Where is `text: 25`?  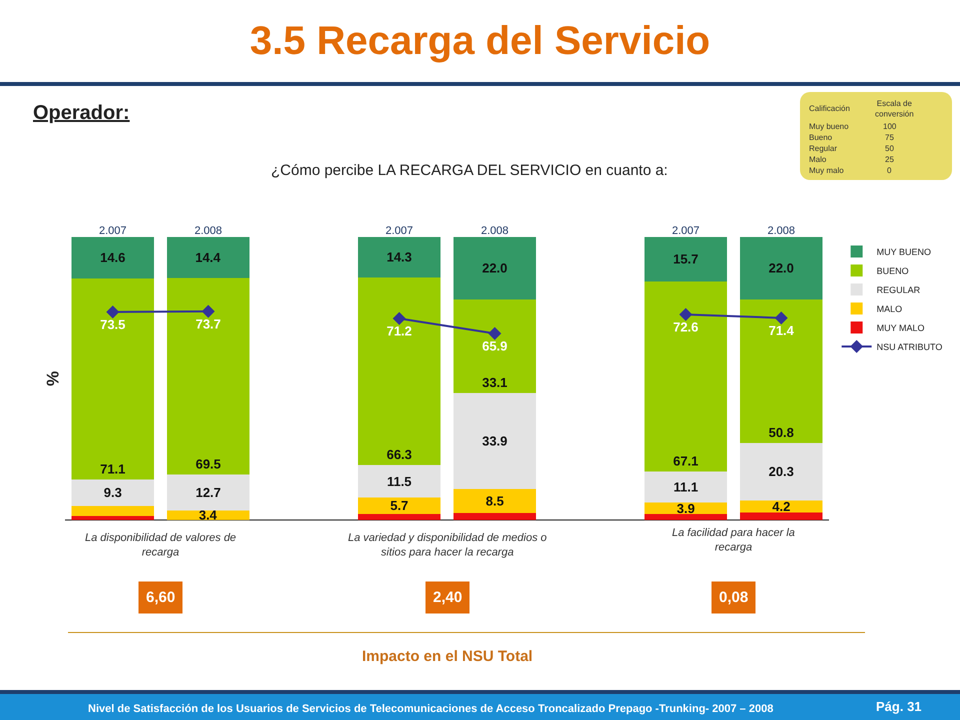
text: 25 is located at coordinates (889, 159).